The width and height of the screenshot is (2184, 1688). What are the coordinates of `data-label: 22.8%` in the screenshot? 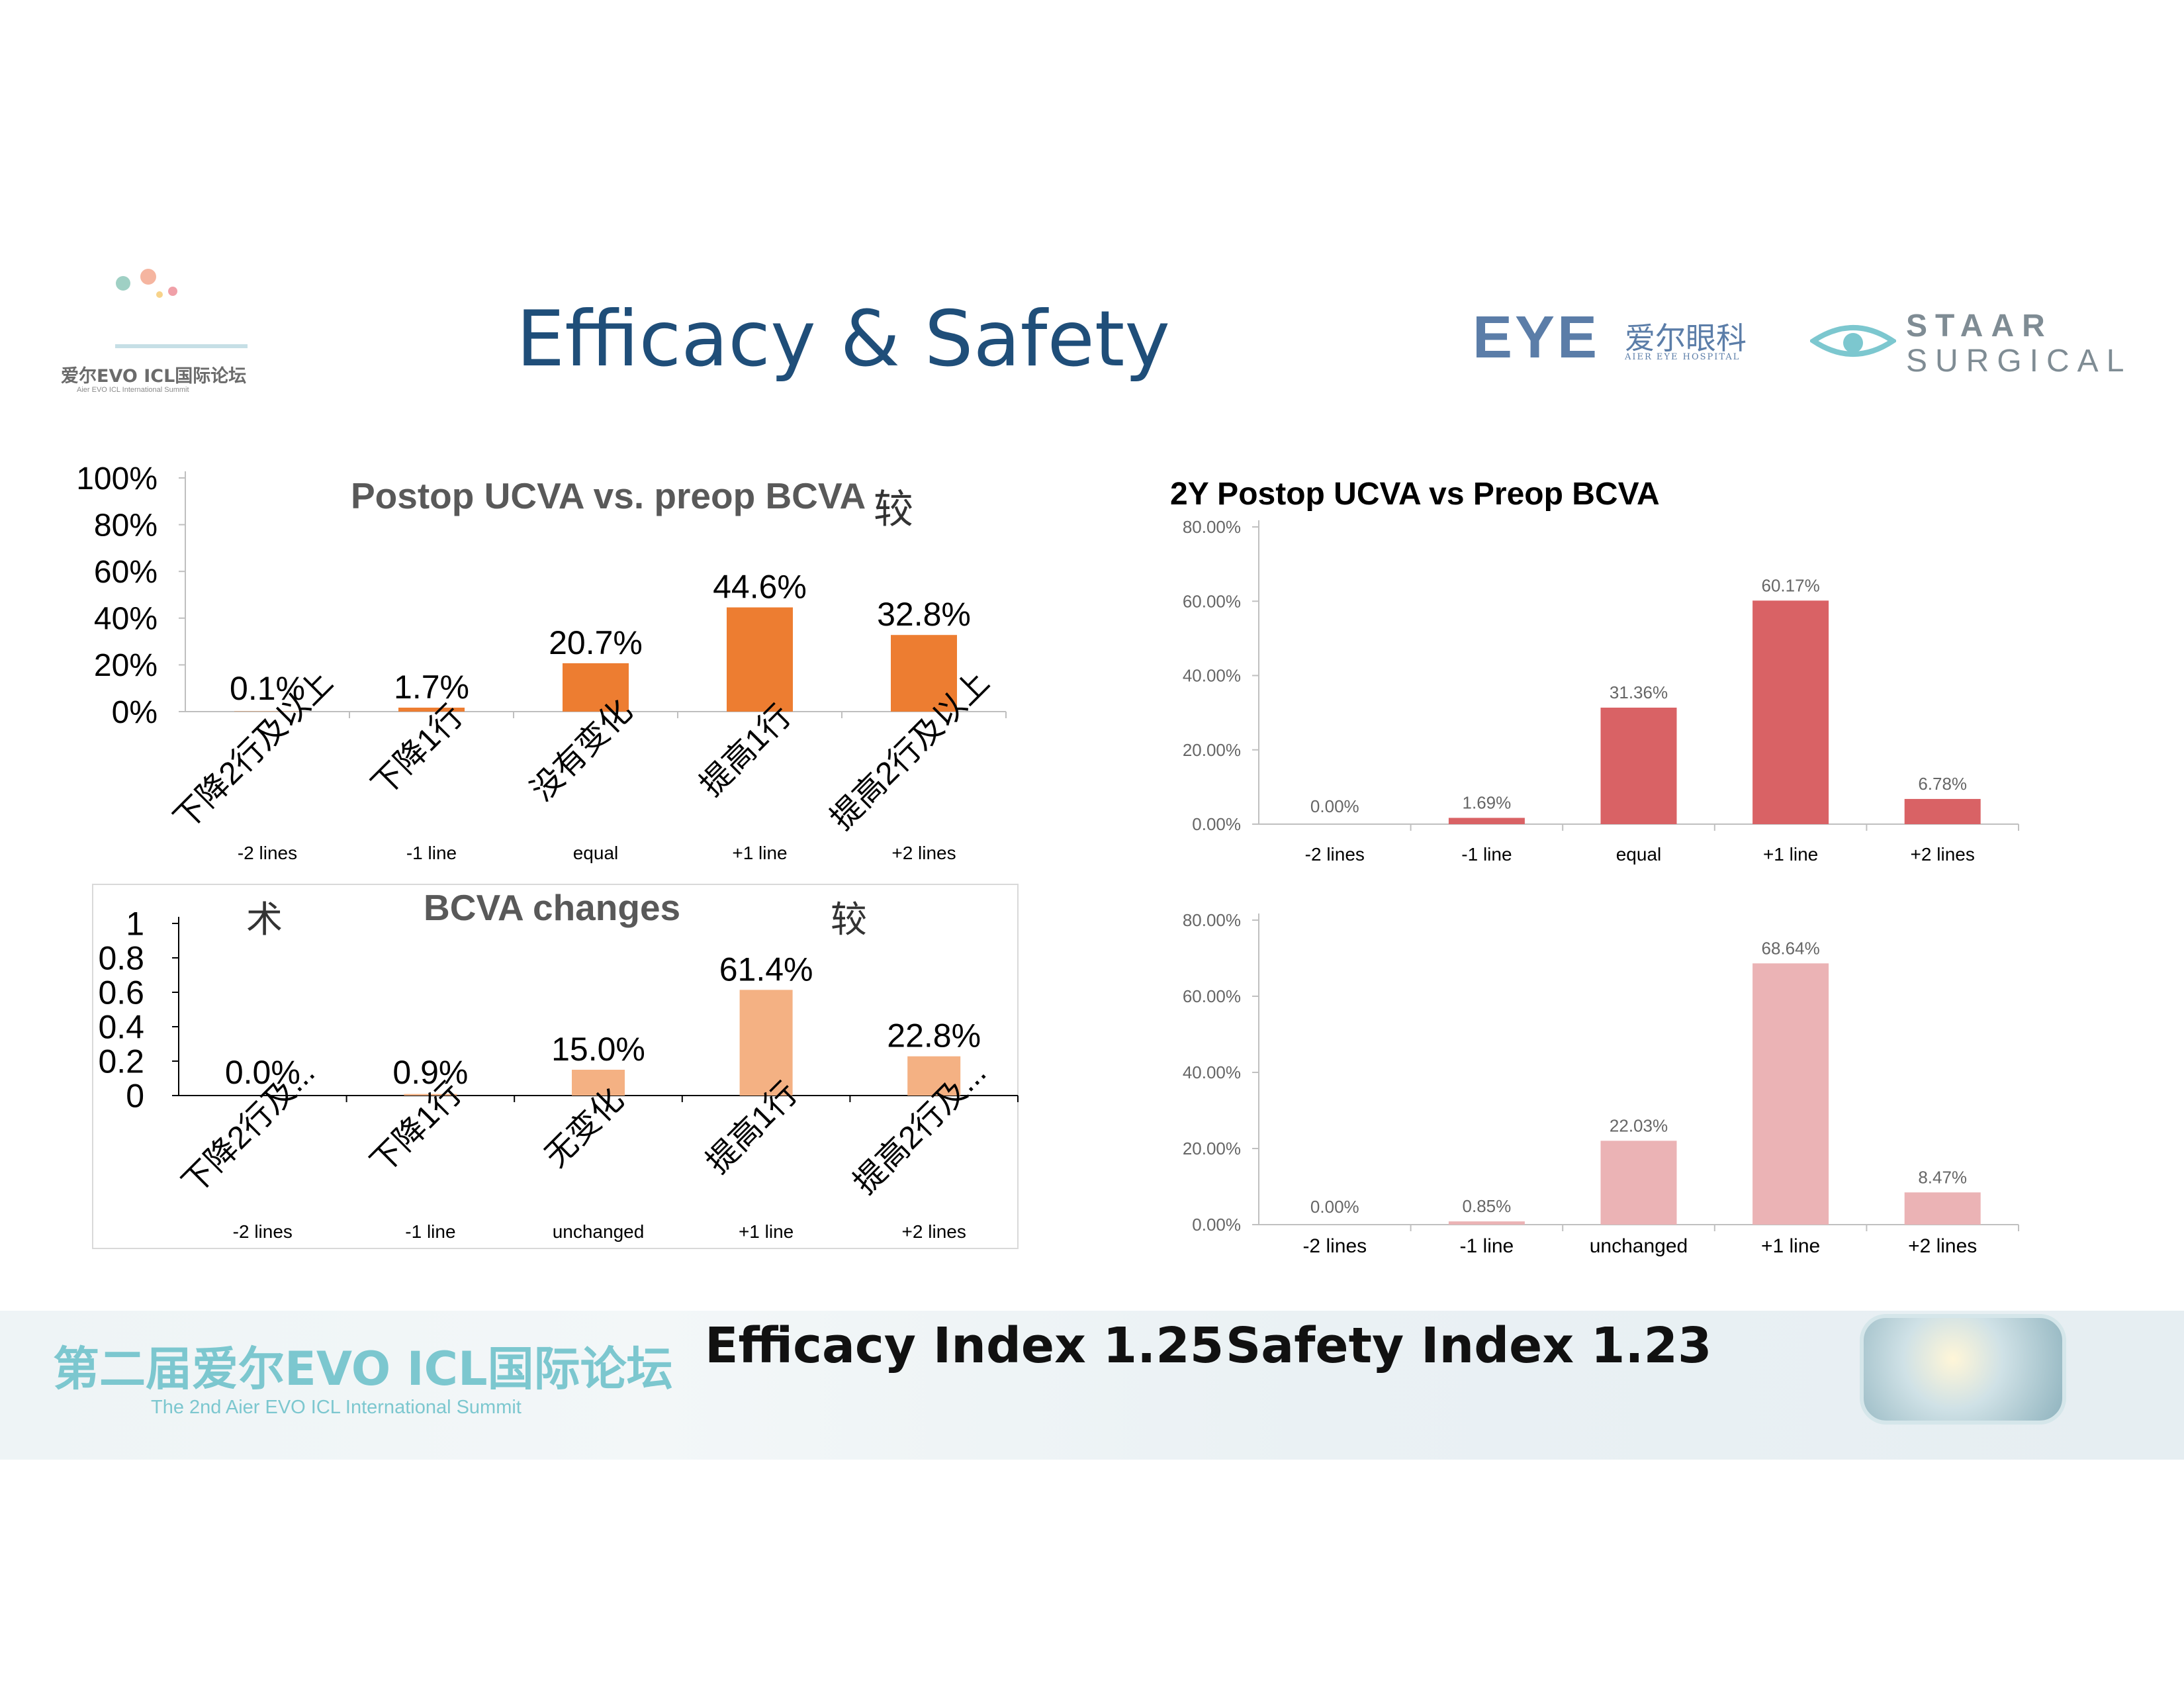 It's located at (934, 1036).